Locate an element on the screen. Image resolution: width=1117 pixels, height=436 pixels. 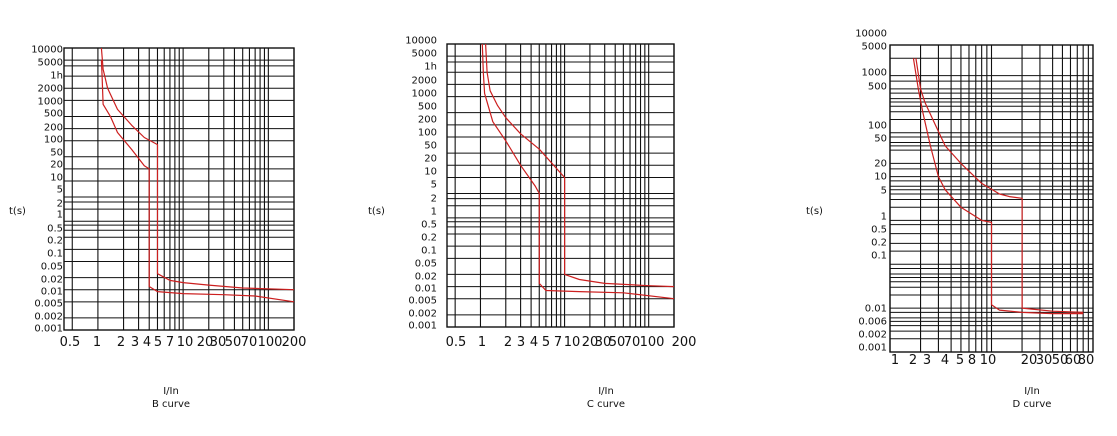
c-subtitle: C curve is located at coordinates (606, 404).